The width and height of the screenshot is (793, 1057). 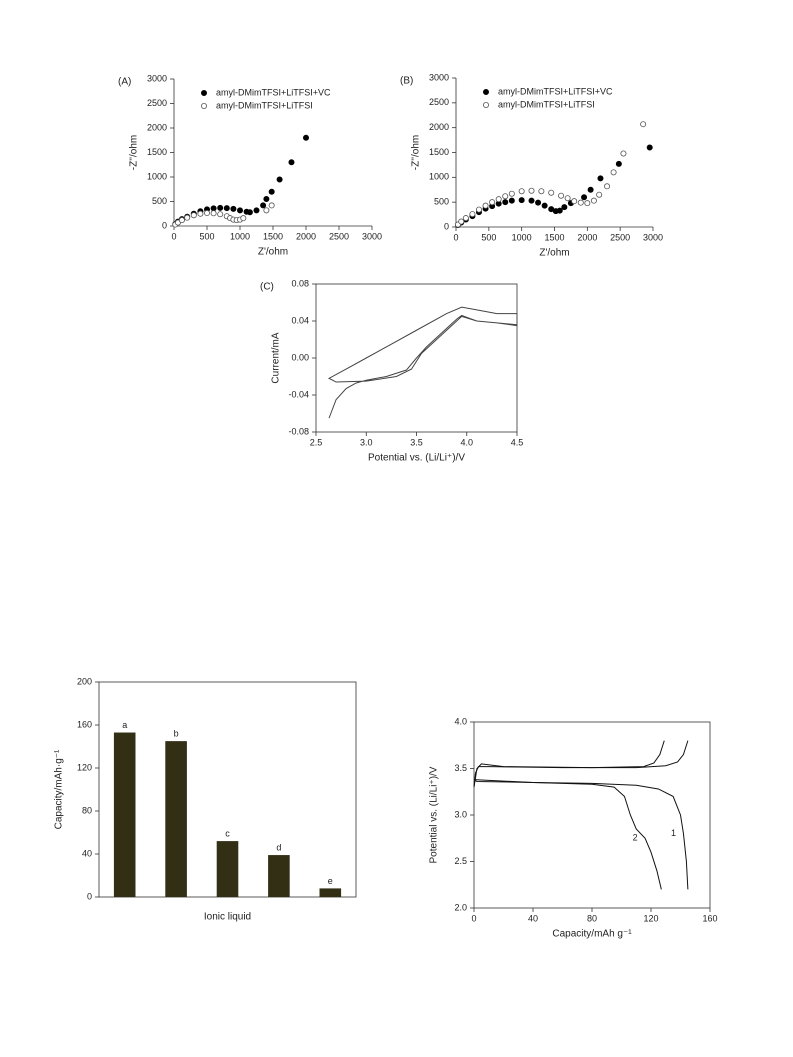 I want to click on panel-label: (A), so click(x=124, y=82).